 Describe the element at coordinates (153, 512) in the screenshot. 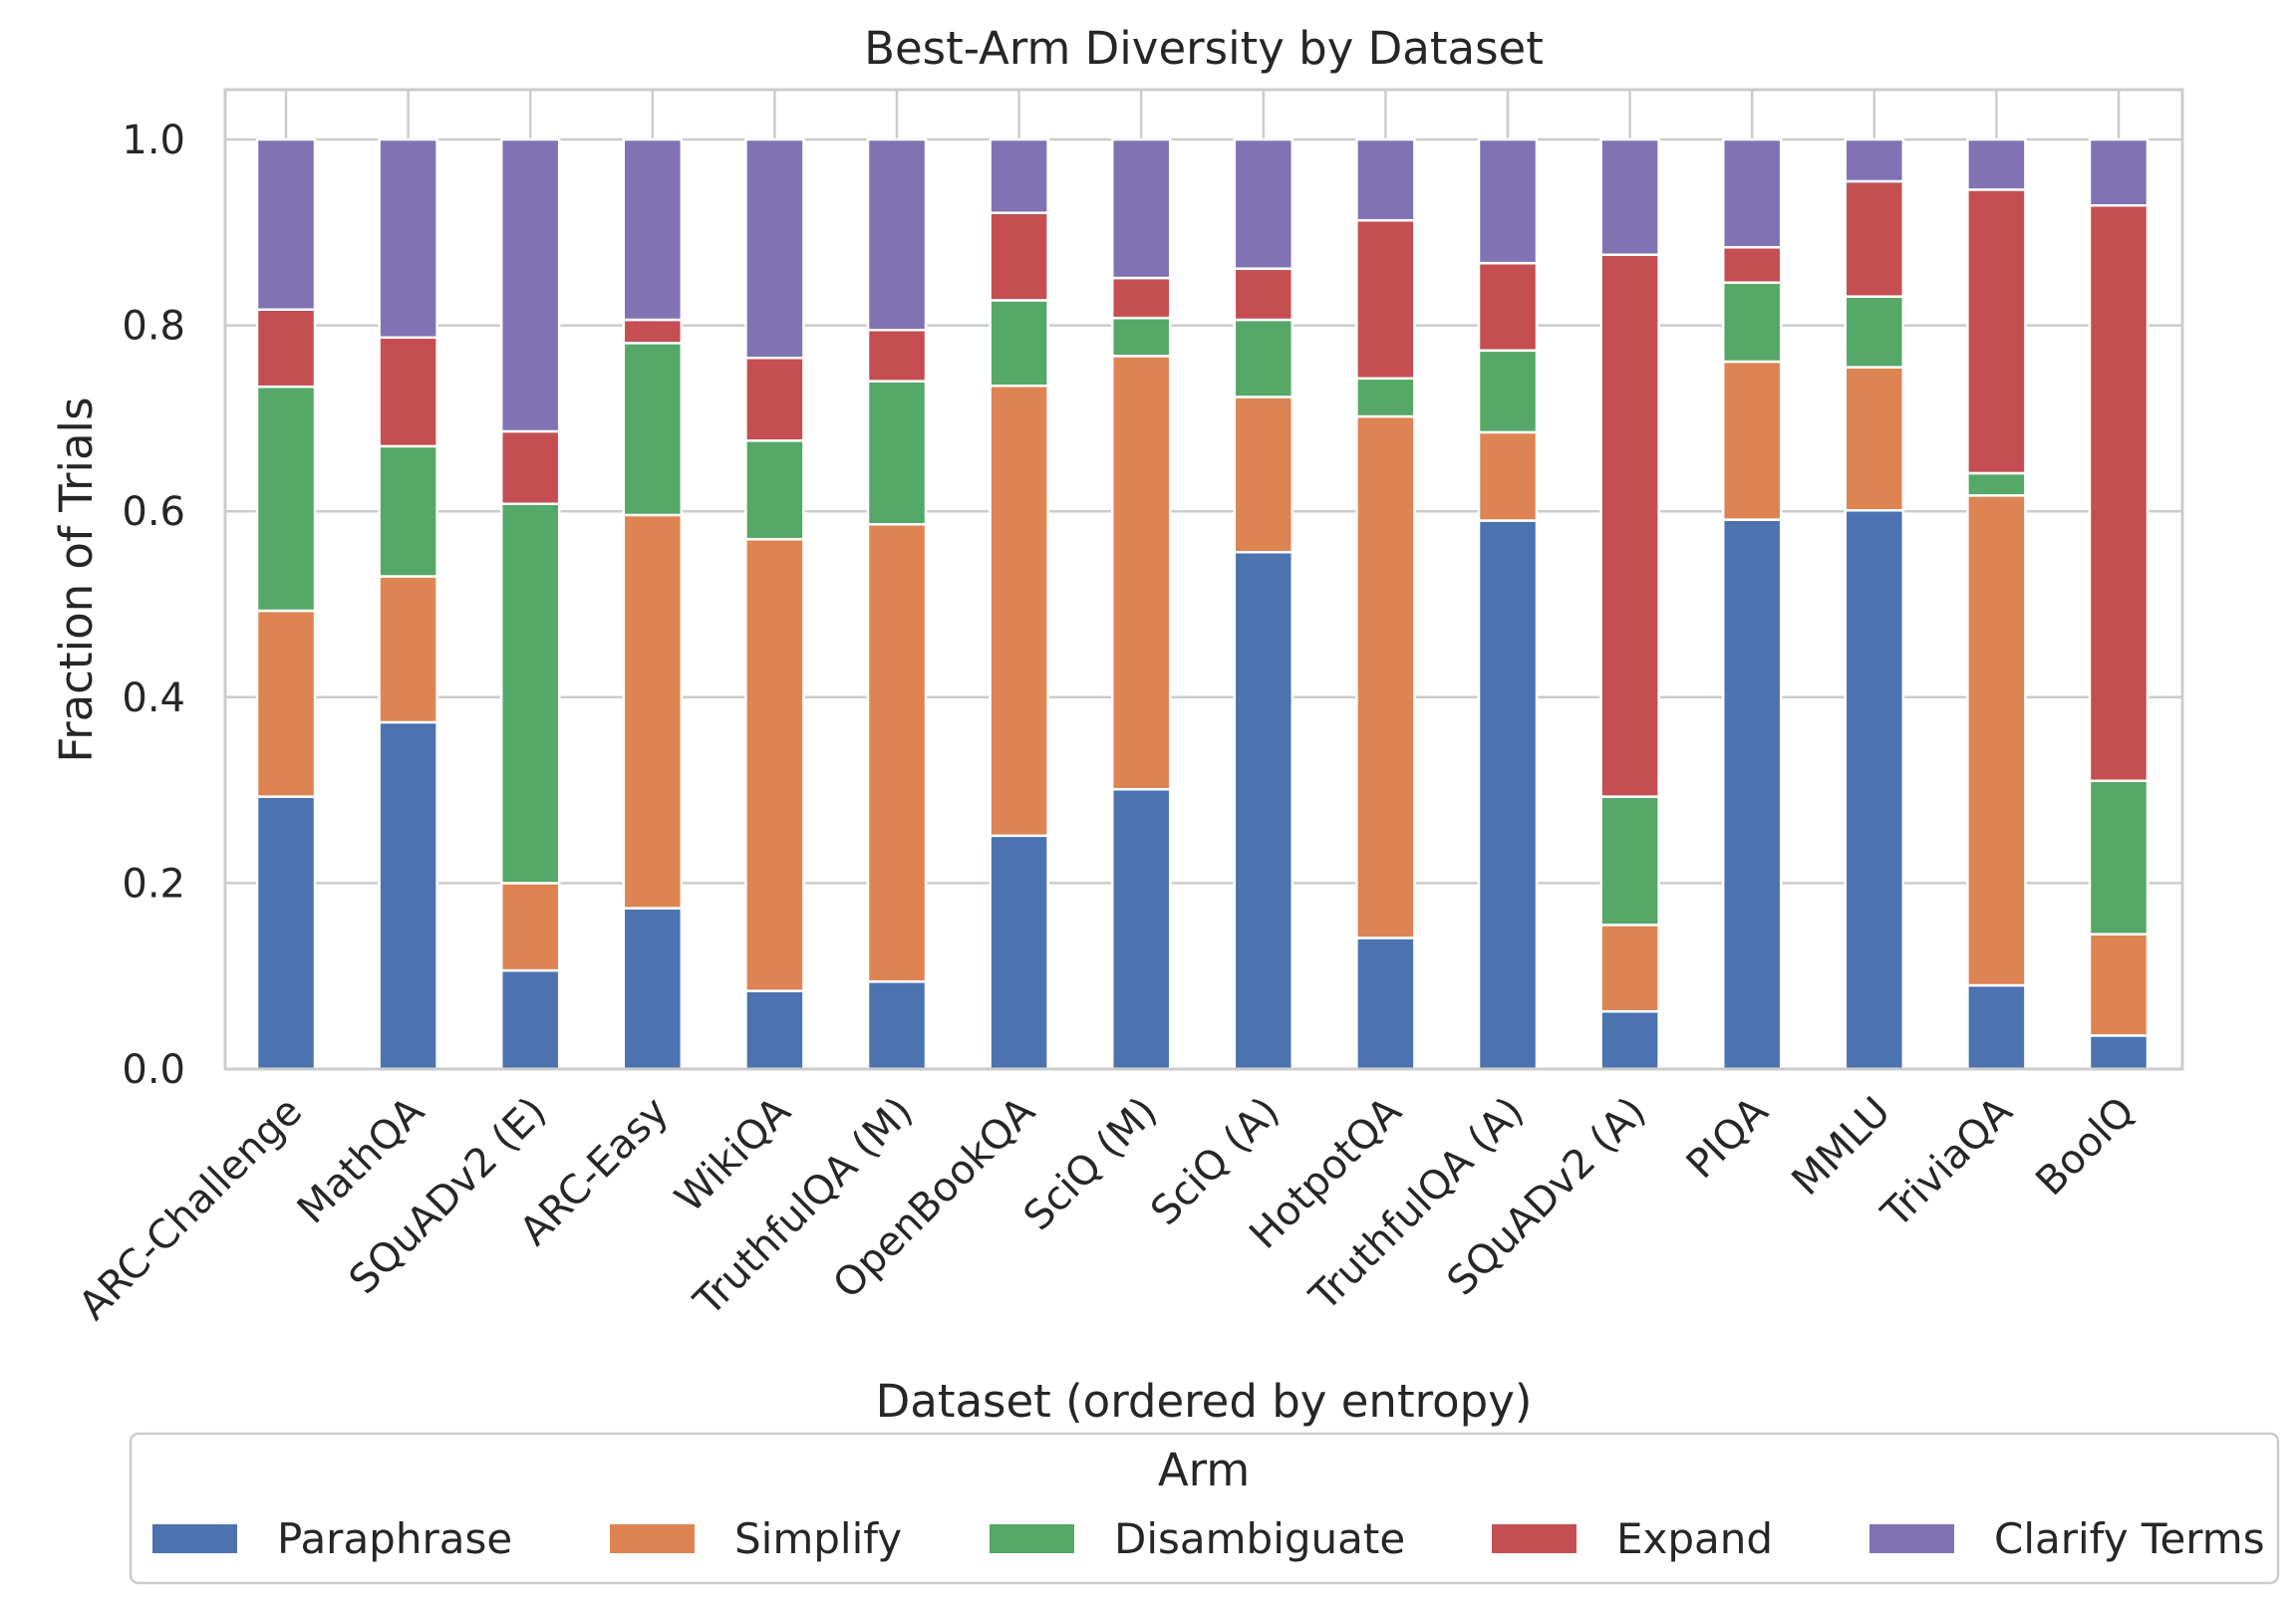

I see `y-tick-label: 0.6` at that location.